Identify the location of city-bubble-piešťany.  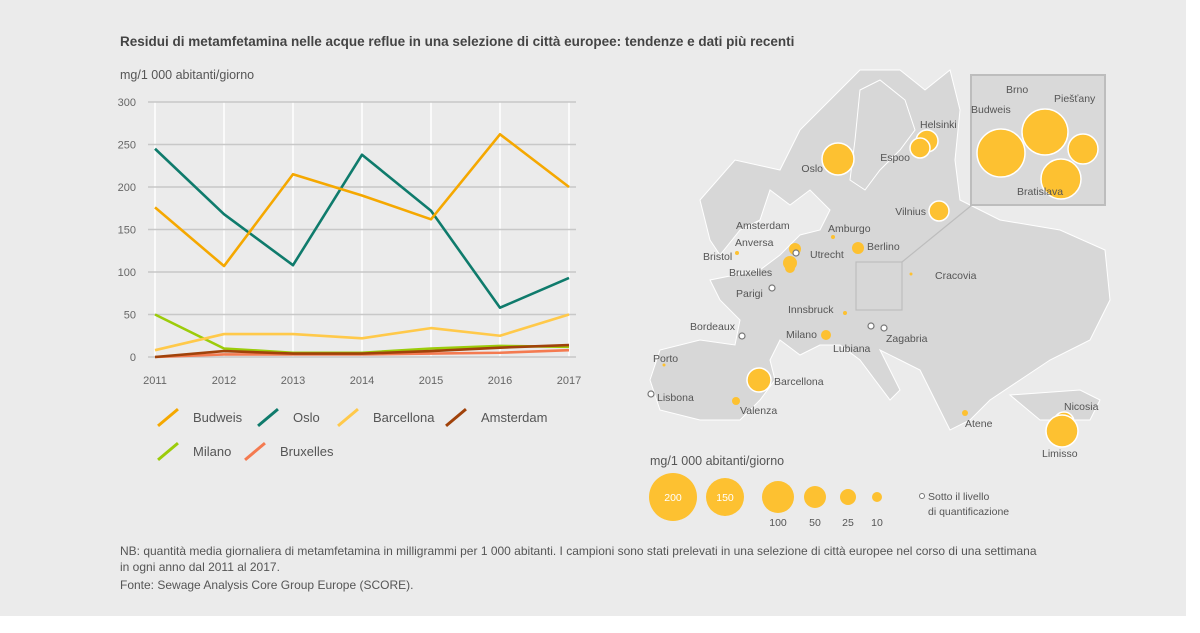
(1083, 149).